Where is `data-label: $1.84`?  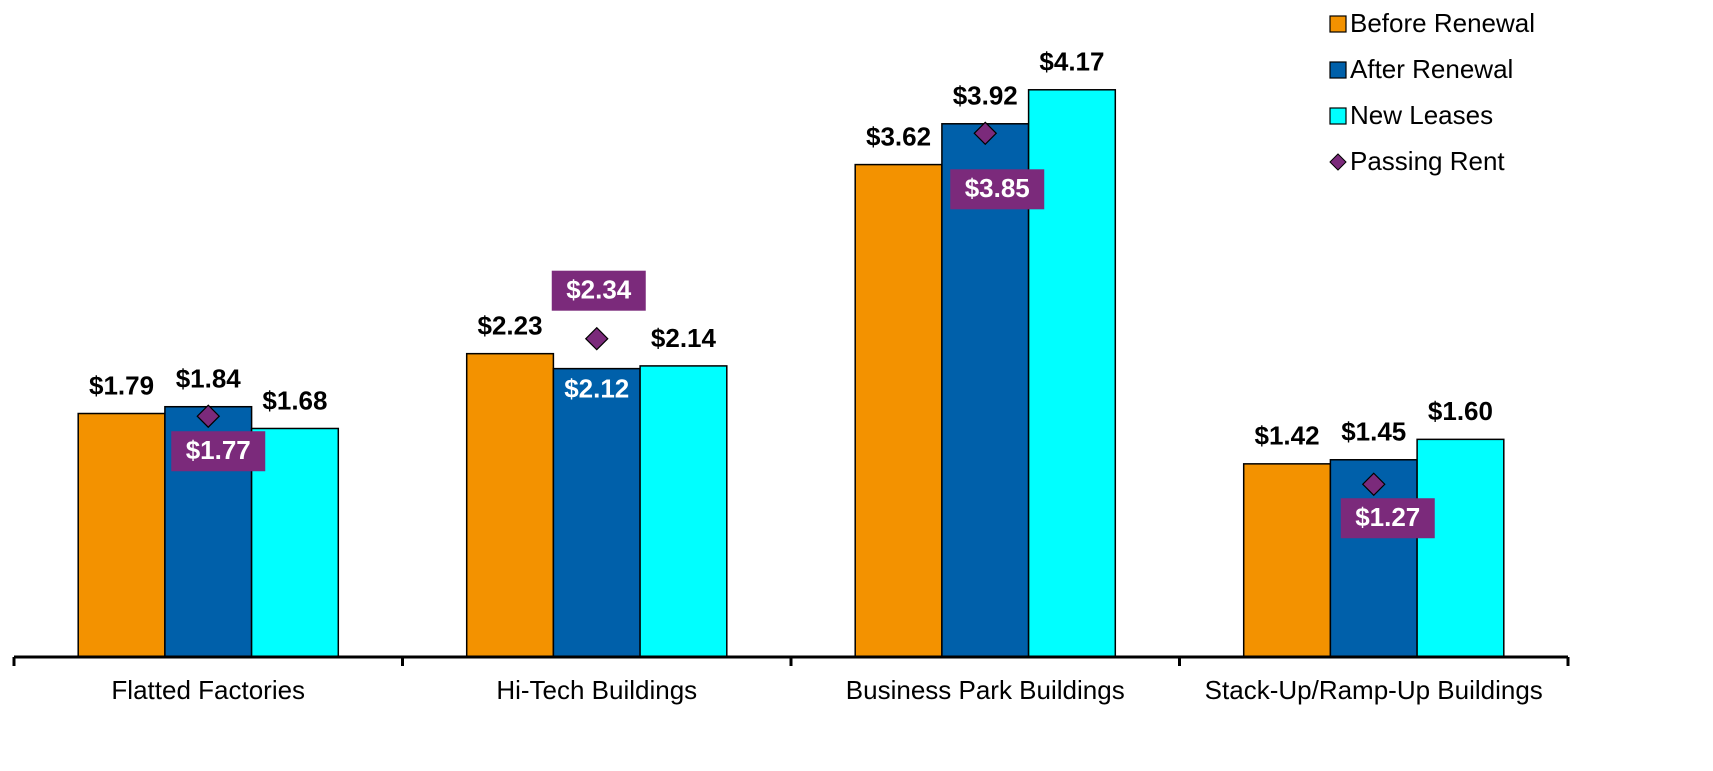 data-label: $1.84 is located at coordinates (209, 379).